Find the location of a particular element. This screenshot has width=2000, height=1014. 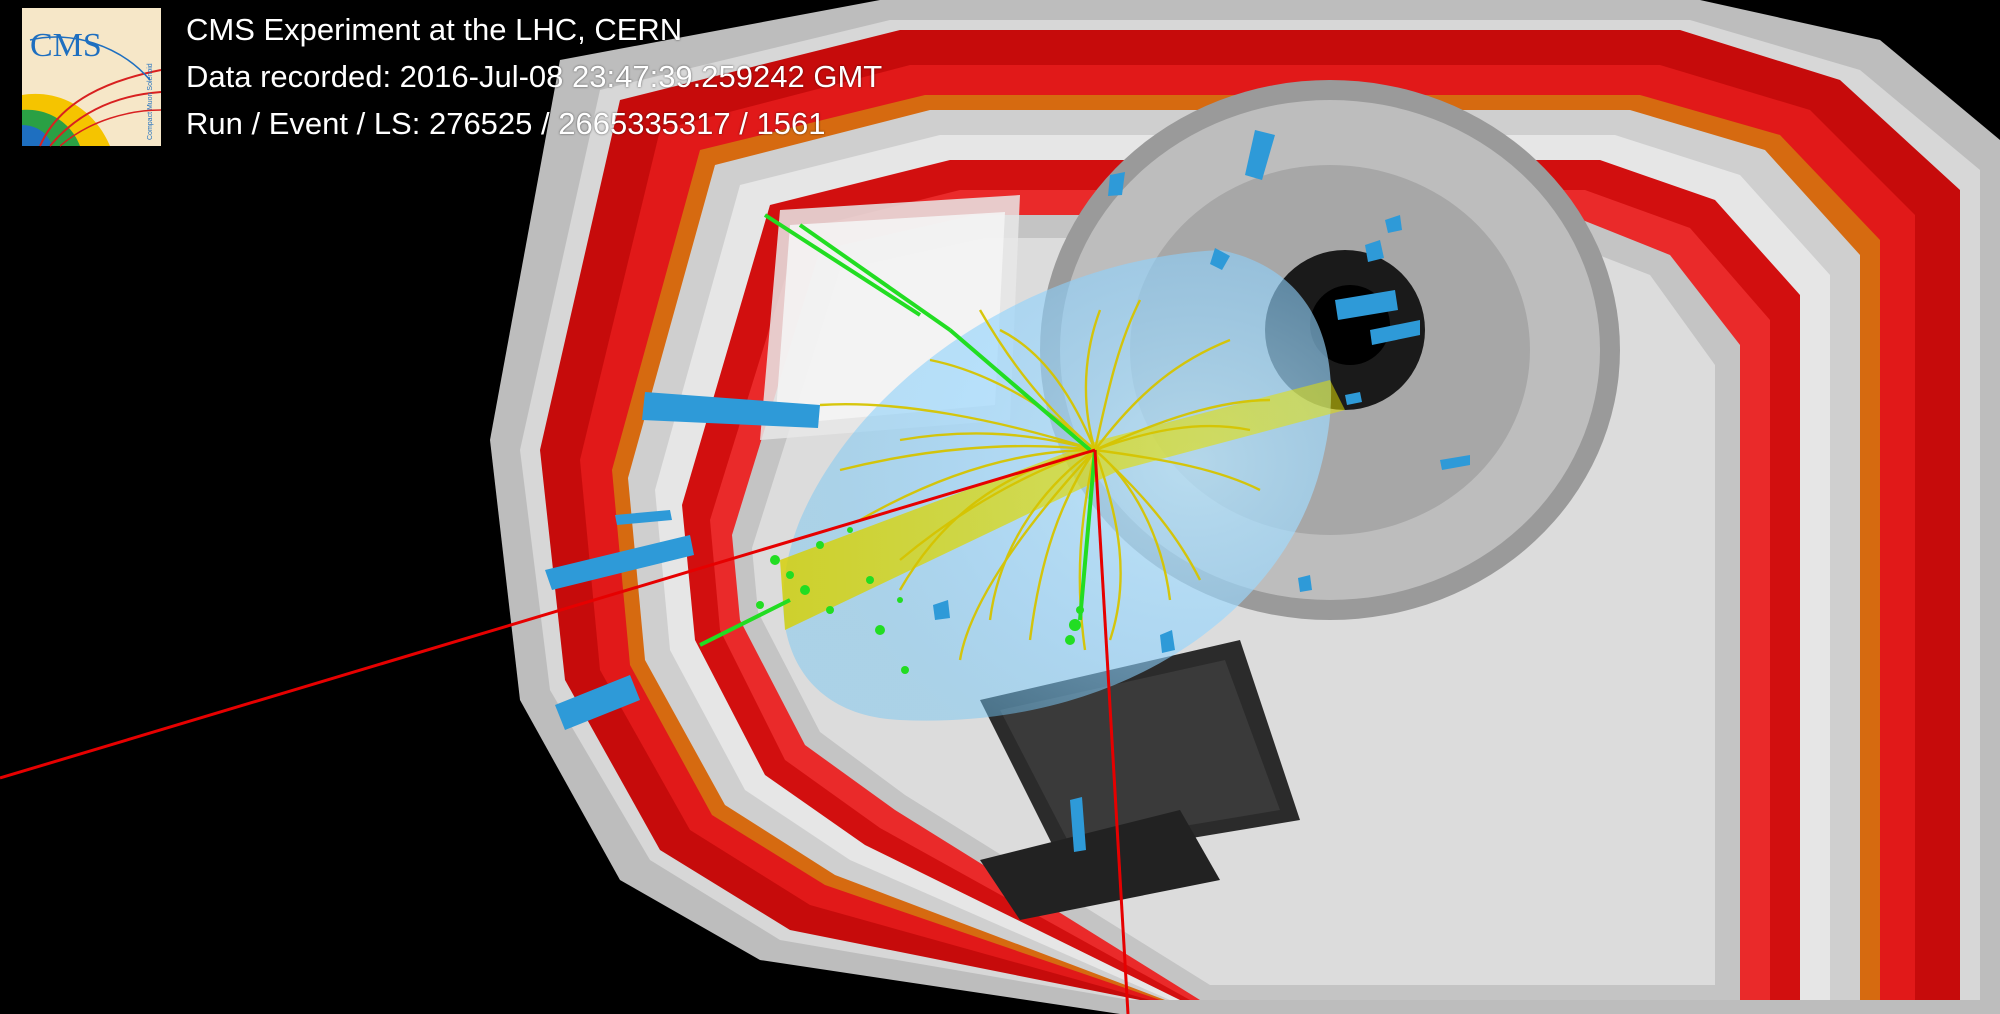

cms-logo: CMS Compact Muon Solenoid is located at coordinates (92, 77).